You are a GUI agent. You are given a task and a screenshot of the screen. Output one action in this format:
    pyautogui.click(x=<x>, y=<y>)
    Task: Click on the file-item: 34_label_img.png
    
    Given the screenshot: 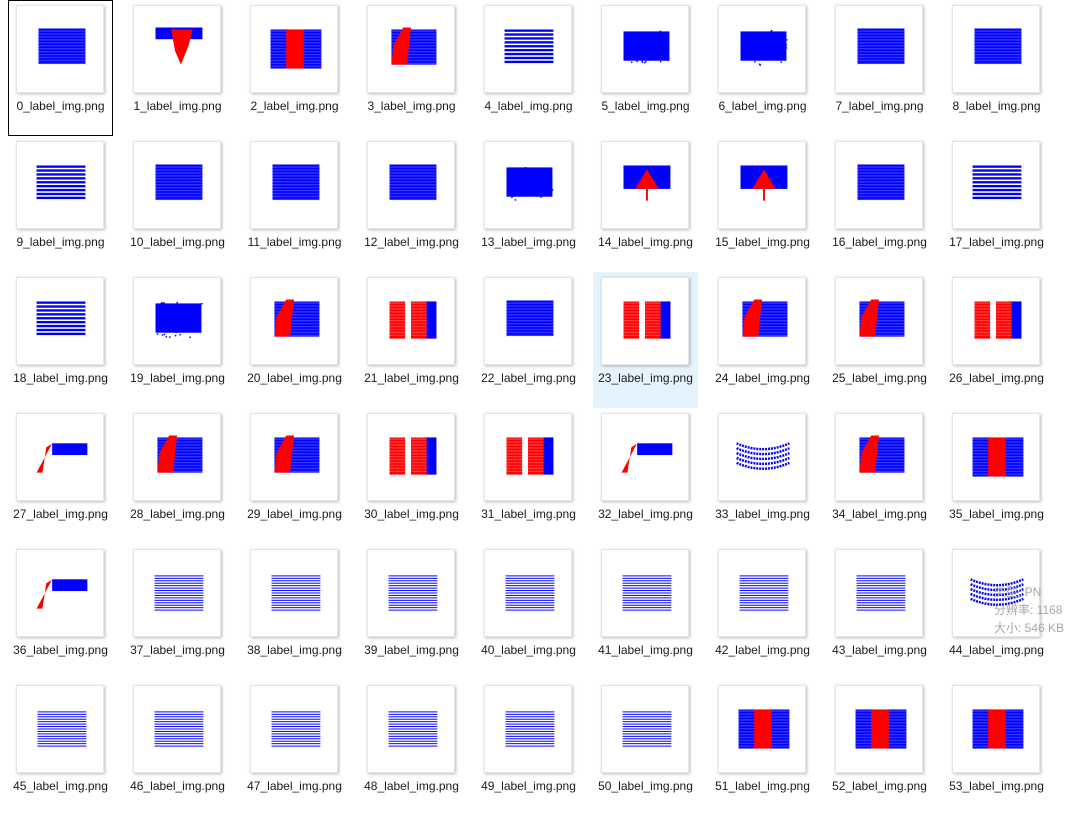 What is the action you would take?
    pyautogui.click(x=879, y=476)
    